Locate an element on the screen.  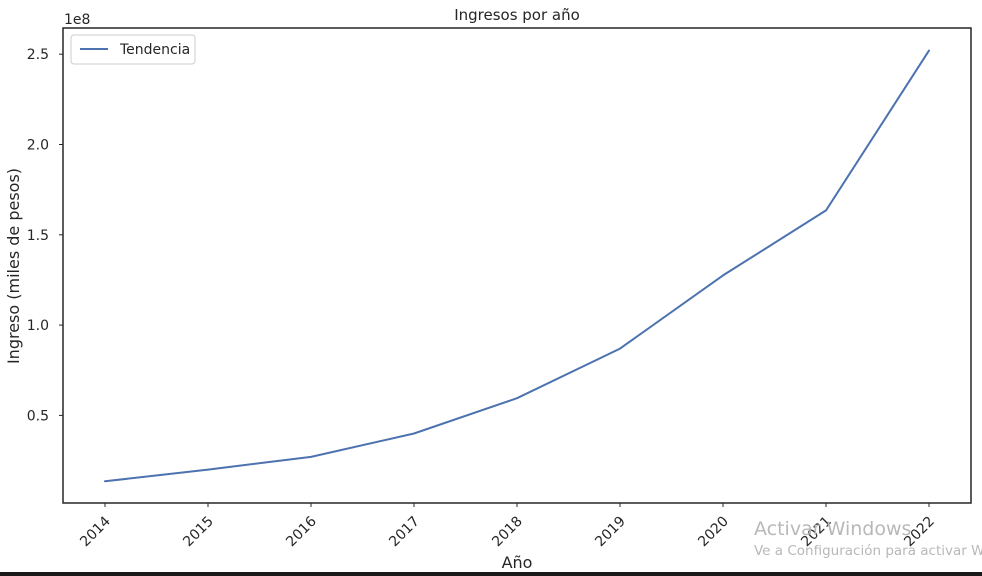
y-tick-label: 1.0 is located at coordinates (38, 326).